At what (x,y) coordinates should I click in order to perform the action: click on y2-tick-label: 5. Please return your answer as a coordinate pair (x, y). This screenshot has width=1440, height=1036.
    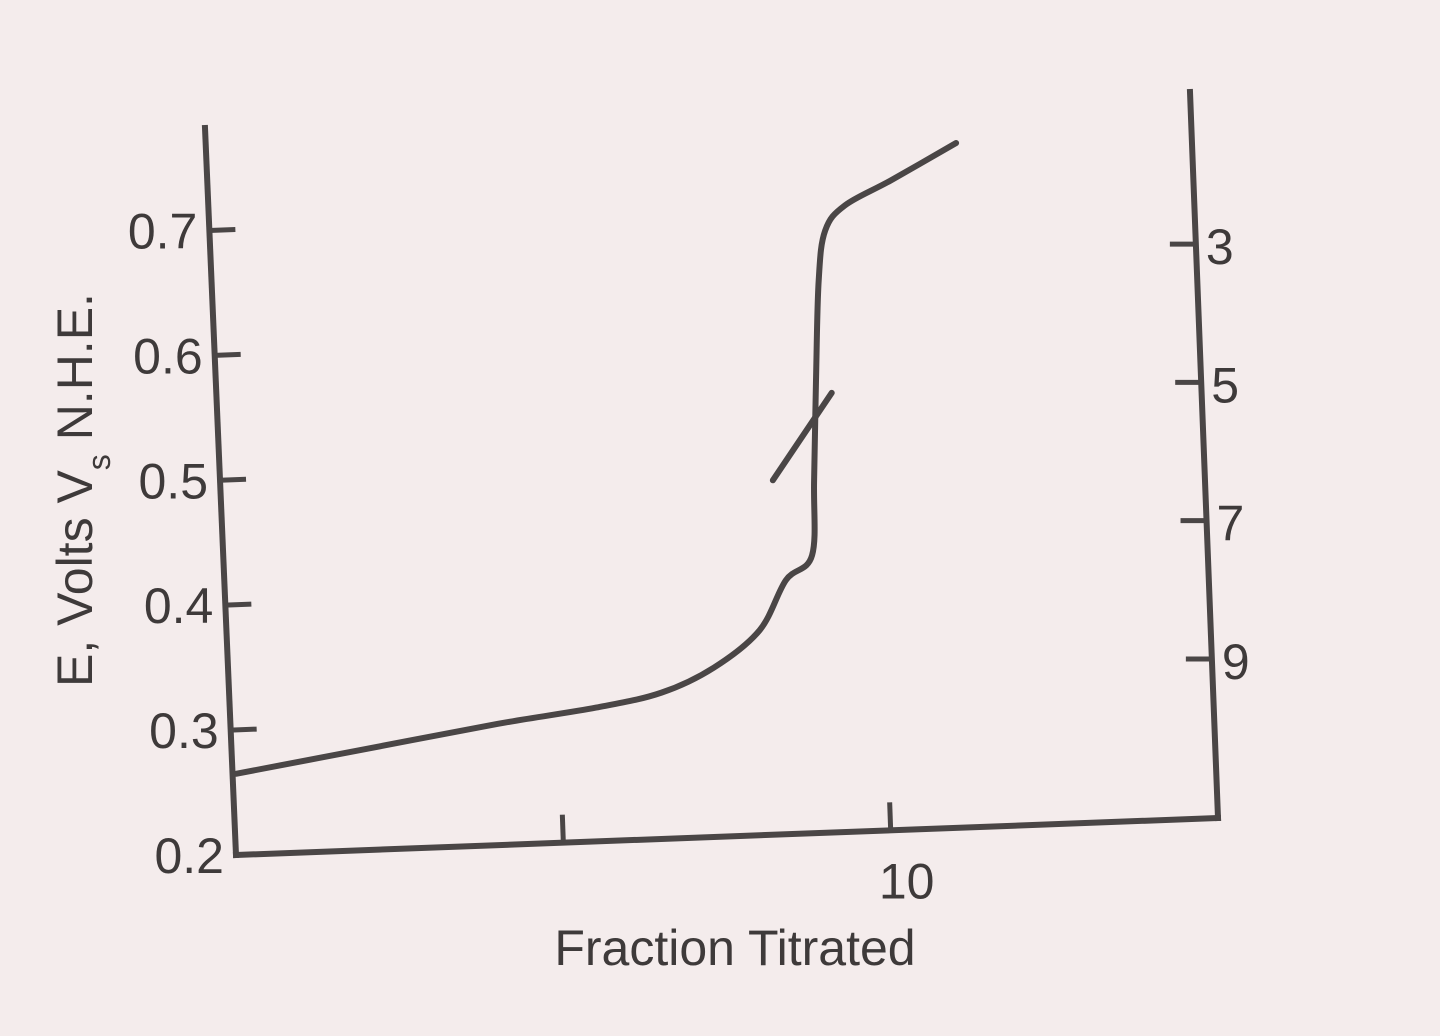
    Looking at the image, I should click on (1225, 385).